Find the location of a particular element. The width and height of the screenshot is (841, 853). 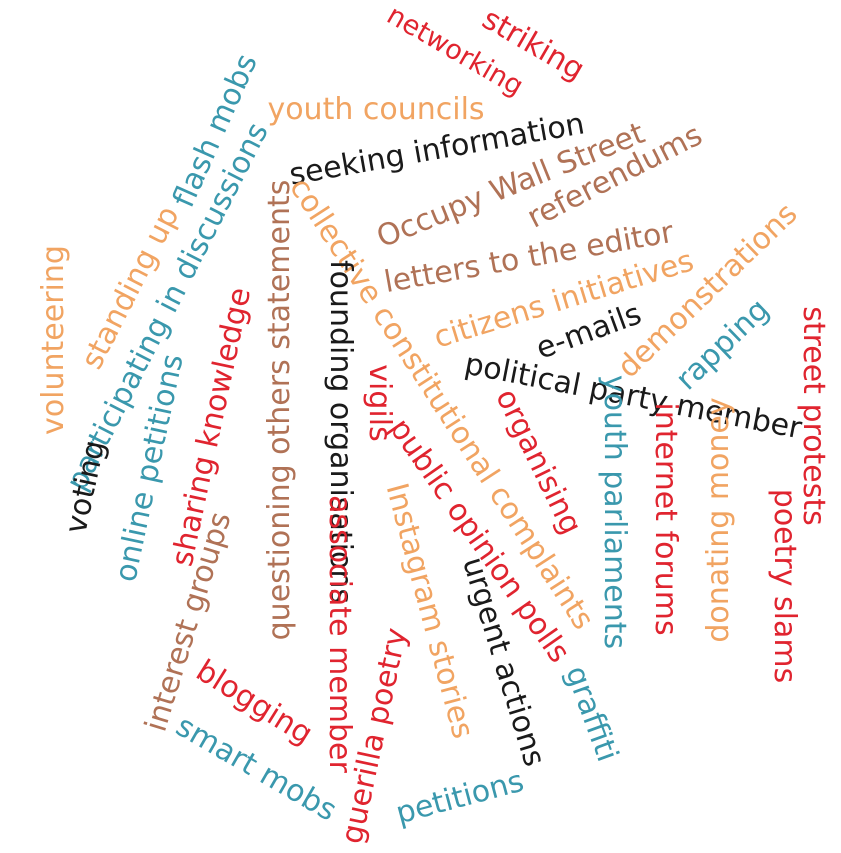

word-youth-councils: youth councils is located at coordinates (376, 109).